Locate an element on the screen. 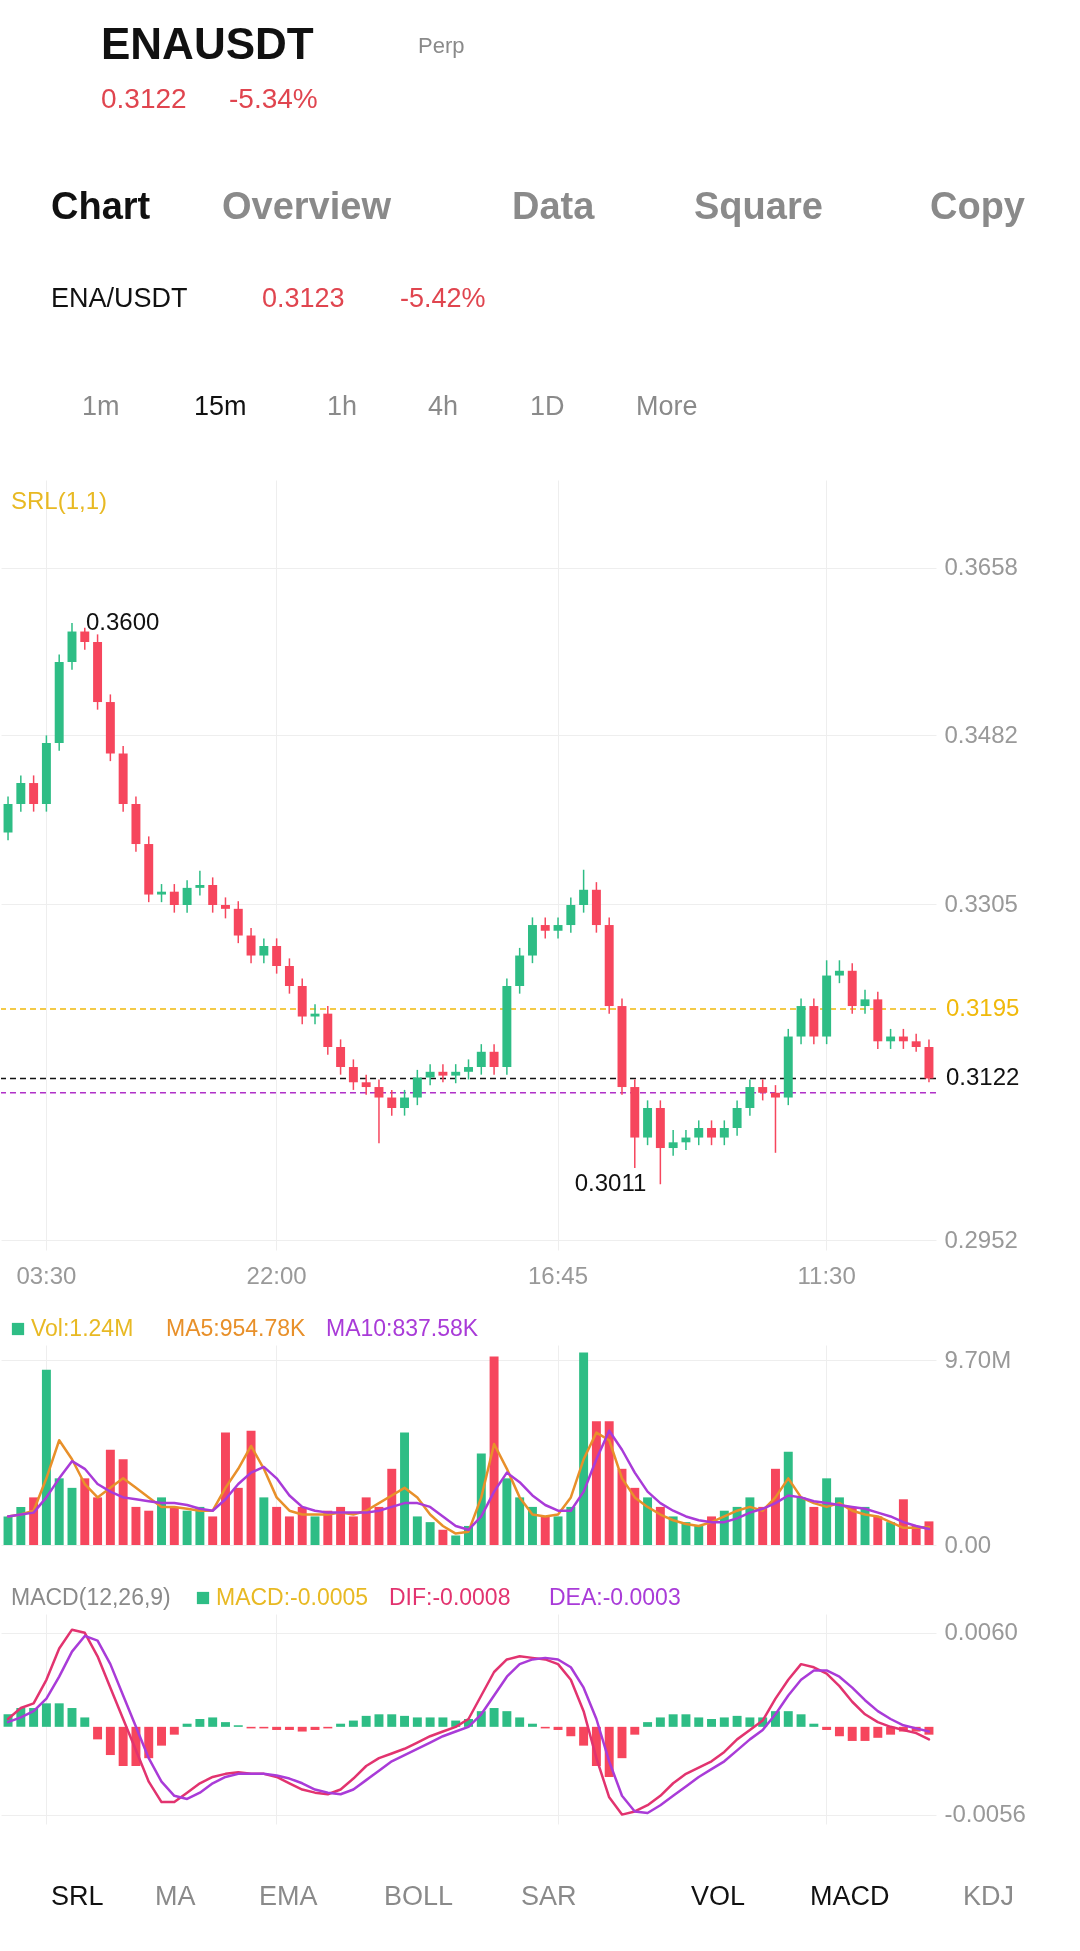 The image size is (1080, 1951). y-tick-label: 0.3482 is located at coordinates (981, 734).